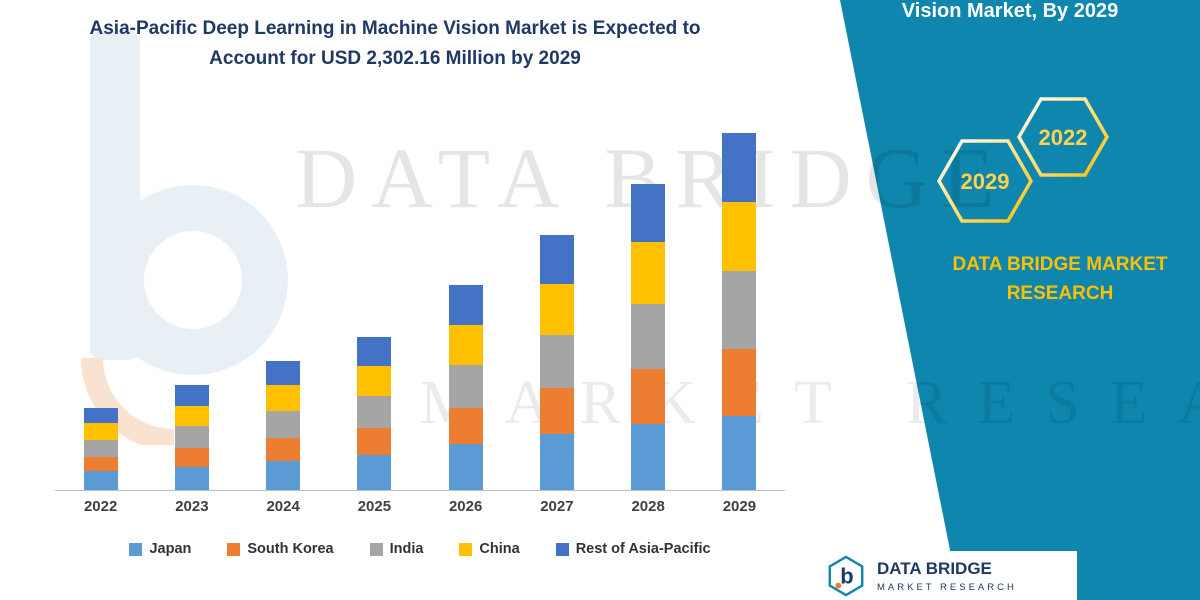 The height and width of the screenshot is (600, 1200). What do you see at coordinates (562, 549) in the screenshot?
I see `legend-swatch-rest-of-asia-pacific` at bounding box center [562, 549].